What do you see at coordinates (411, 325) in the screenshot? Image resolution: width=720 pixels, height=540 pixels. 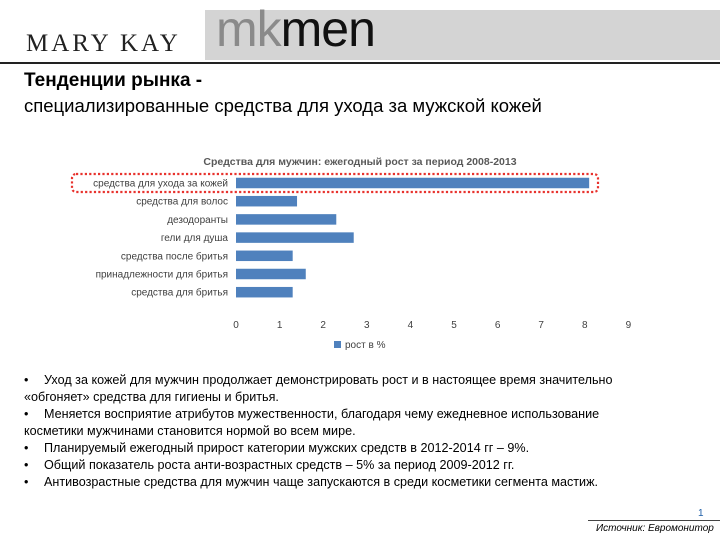 I see `x-tick-label: 4` at bounding box center [411, 325].